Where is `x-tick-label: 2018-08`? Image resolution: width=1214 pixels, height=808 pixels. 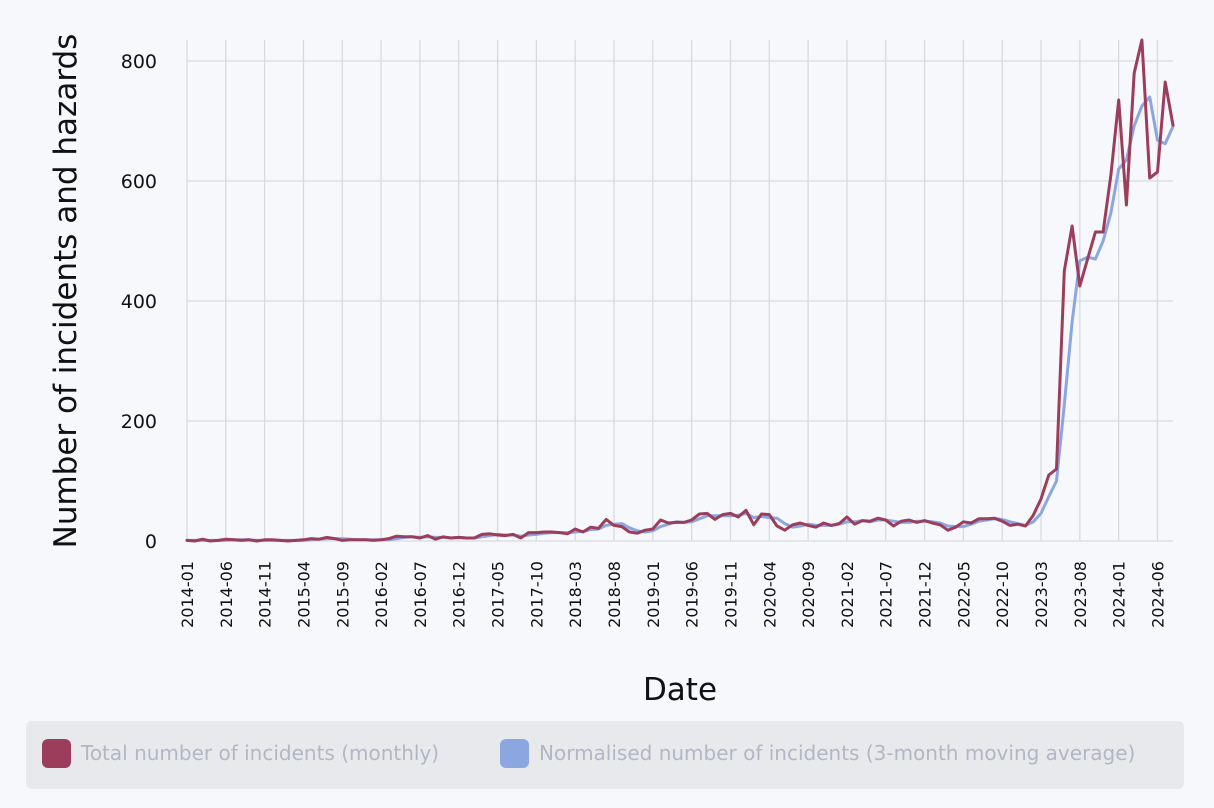
x-tick-label: 2018-08 is located at coordinates (614, 594).